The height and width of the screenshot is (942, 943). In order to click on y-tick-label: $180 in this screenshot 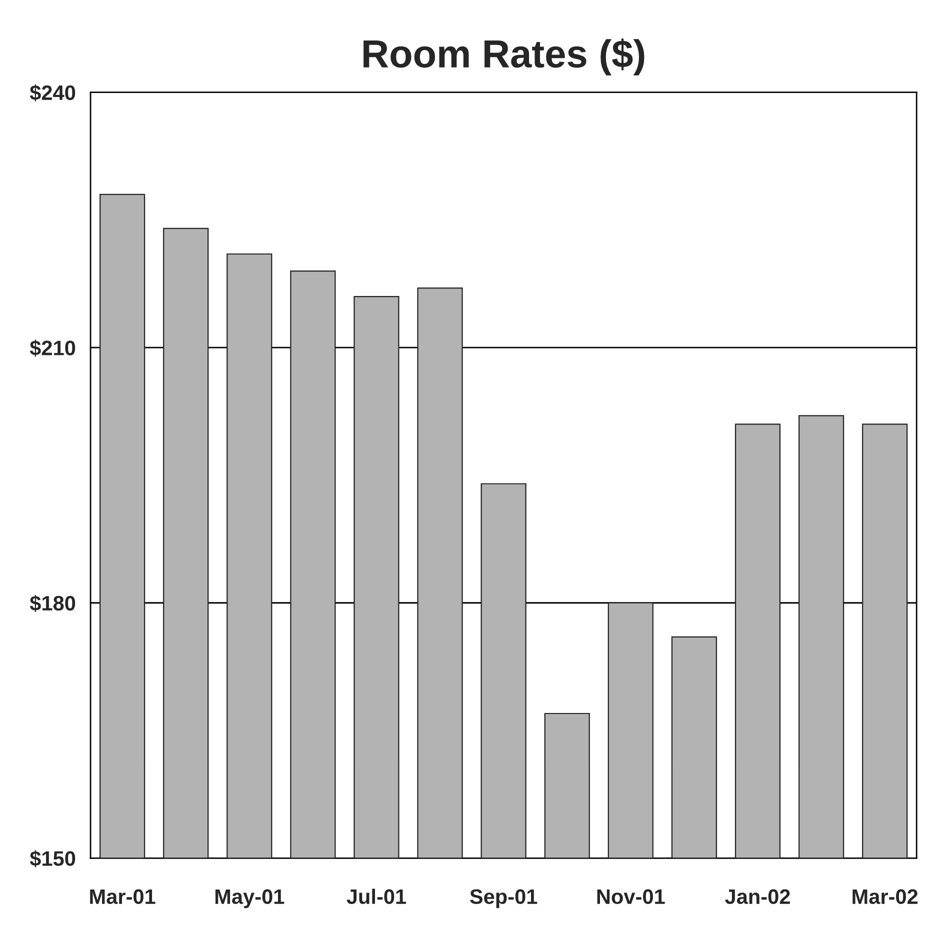, I will do `click(53, 603)`.